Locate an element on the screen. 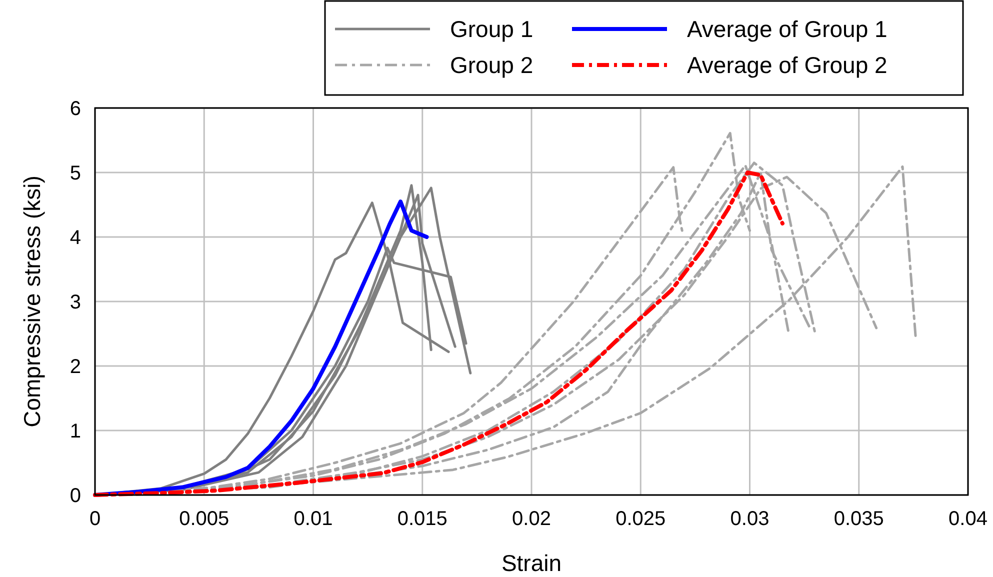 The height and width of the screenshot is (577, 993). y-tick-label: 4 is located at coordinates (75, 238).